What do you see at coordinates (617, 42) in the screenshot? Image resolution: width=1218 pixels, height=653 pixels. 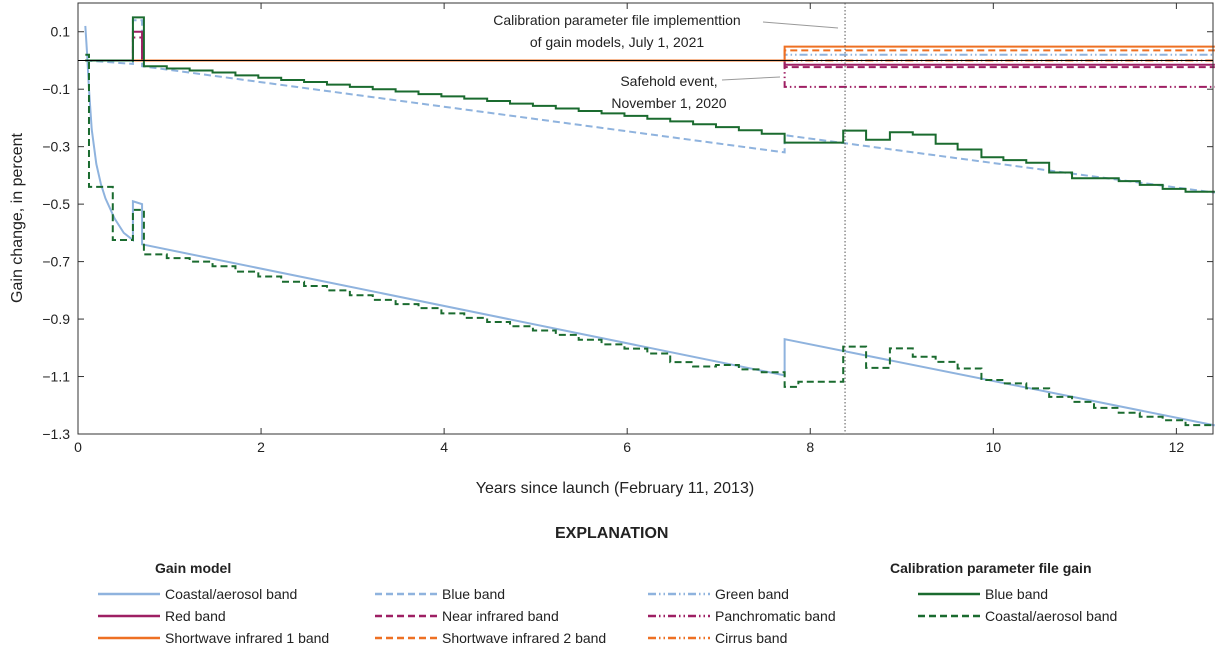 I see `annotation-cpf-line2: of gain models, July 1, 2021` at bounding box center [617, 42].